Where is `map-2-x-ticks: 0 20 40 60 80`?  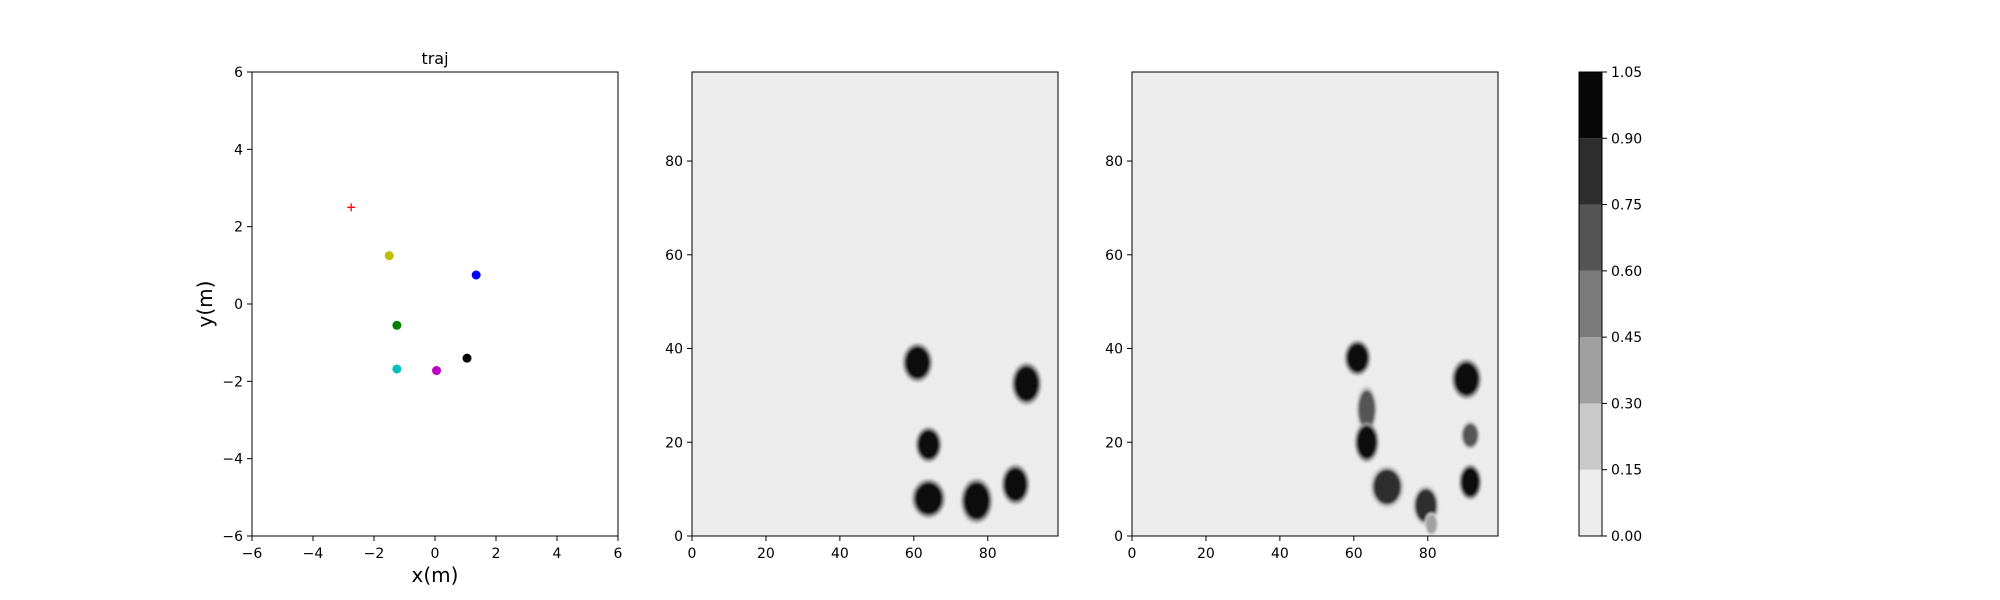 map-2-x-ticks: 0 20 40 60 80 is located at coordinates (1282, 549).